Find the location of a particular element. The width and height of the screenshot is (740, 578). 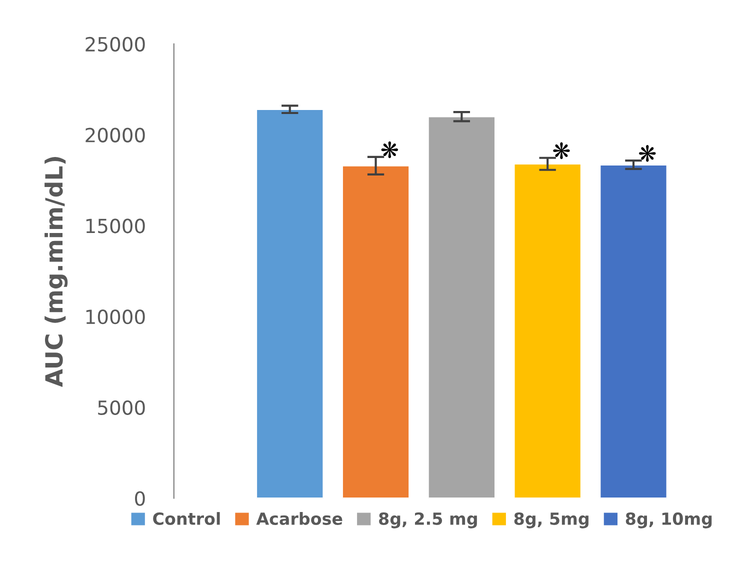

y-axis-title: AUC (mg.mim/dL) is located at coordinates (56, 272).